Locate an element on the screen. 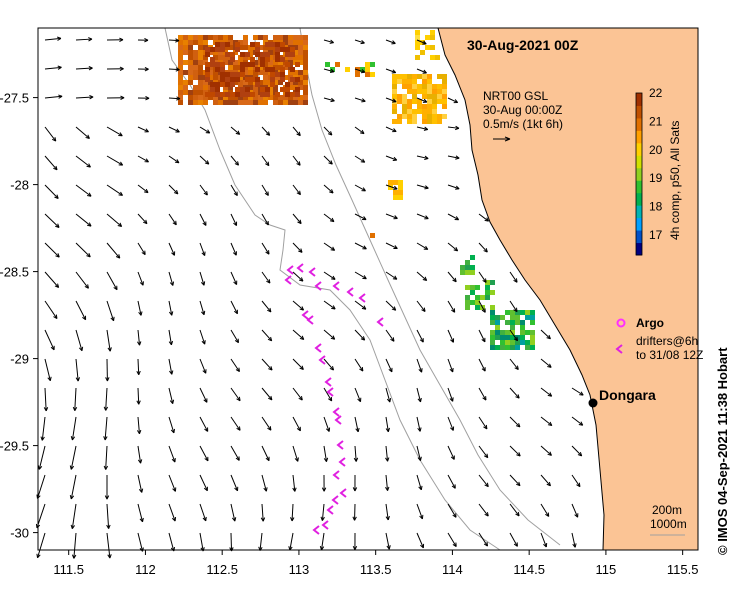 The width and height of the screenshot is (739, 592). map-title: 30-Aug-2021 00Z is located at coordinates (523, 45).